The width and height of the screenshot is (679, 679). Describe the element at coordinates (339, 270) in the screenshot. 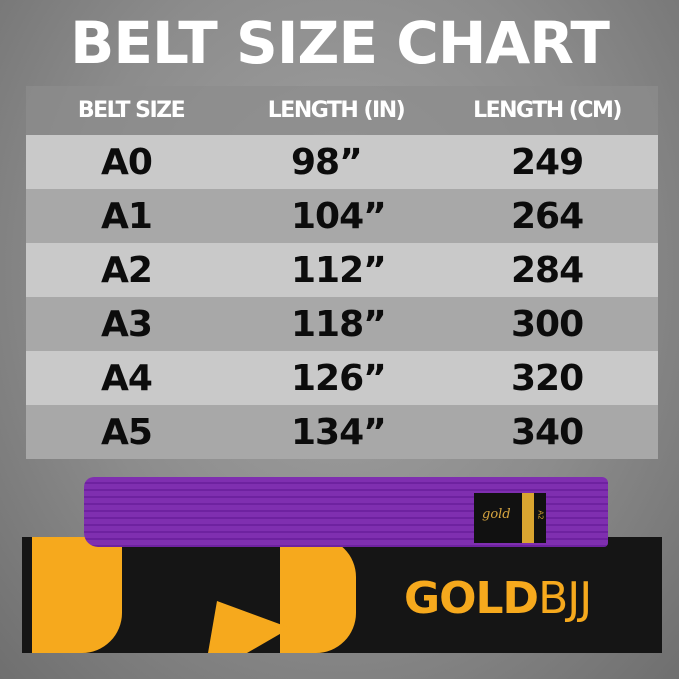

I see `cell-inches: 112”` at that location.